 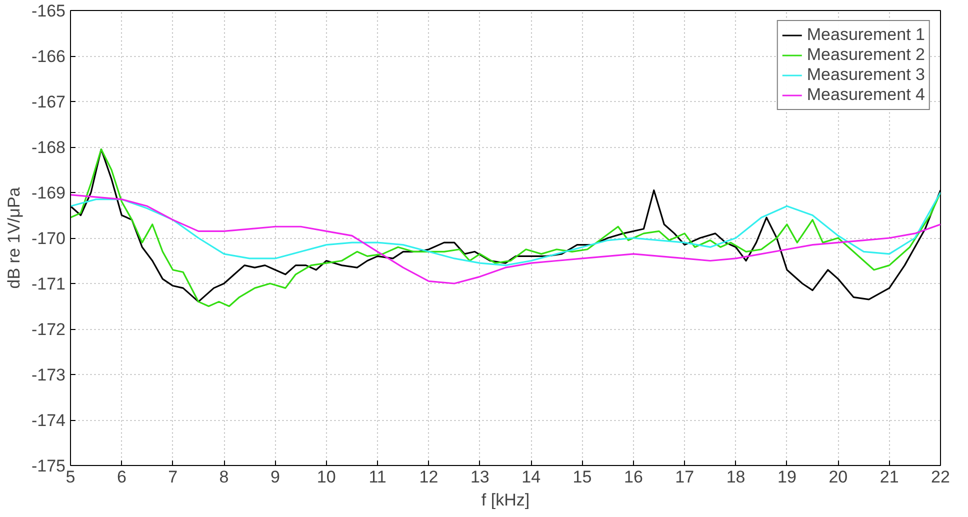 I want to click on x-tick-label: 7, so click(x=173, y=477).